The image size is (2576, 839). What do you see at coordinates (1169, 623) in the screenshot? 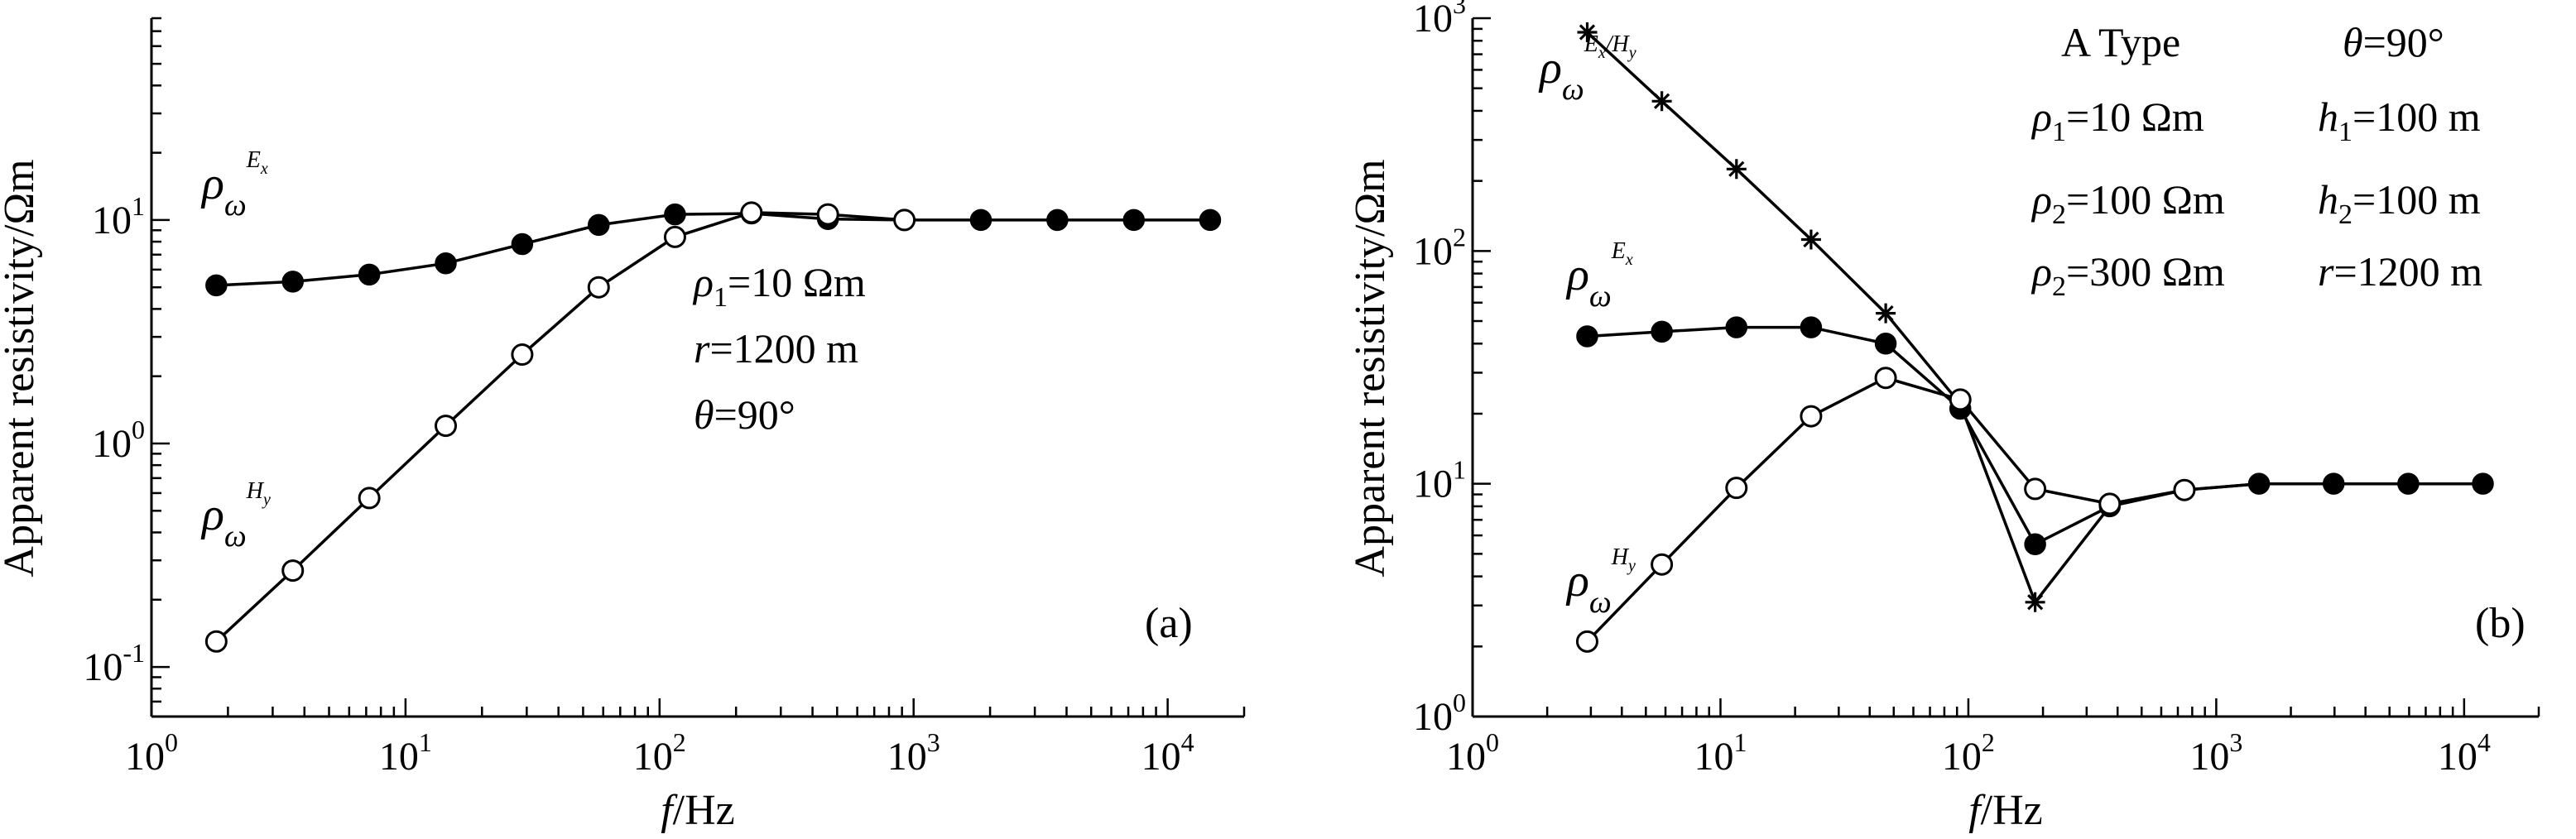
I see `panel-label: (a)` at bounding box center [1169, 623].